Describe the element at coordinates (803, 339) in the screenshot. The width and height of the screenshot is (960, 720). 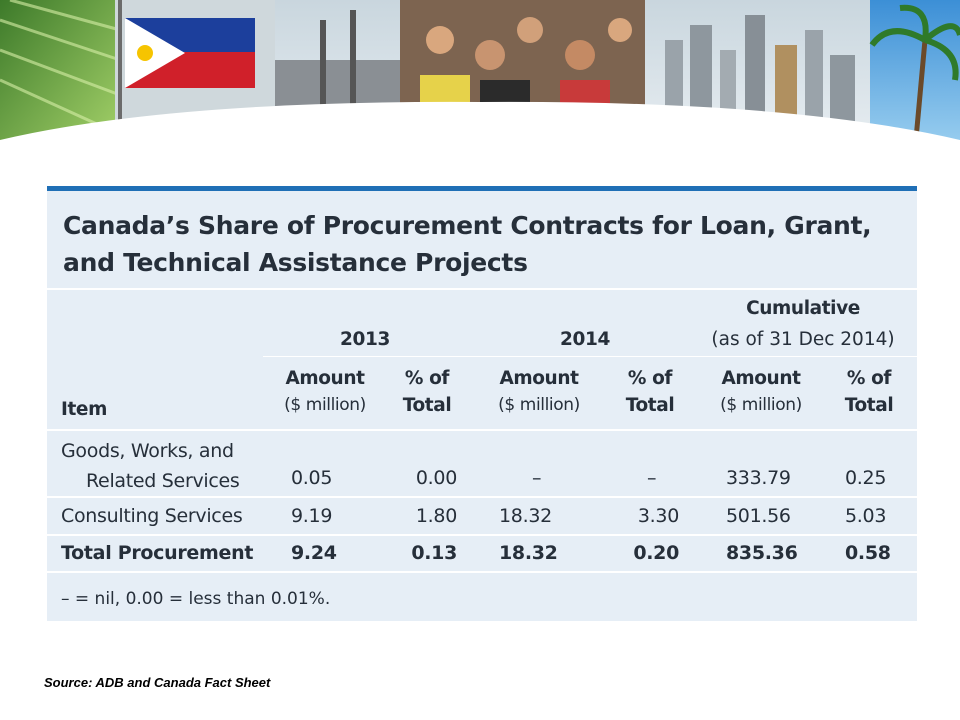
I see `header-cumulative-date: (as of 31 Dec 2014)` at that location.